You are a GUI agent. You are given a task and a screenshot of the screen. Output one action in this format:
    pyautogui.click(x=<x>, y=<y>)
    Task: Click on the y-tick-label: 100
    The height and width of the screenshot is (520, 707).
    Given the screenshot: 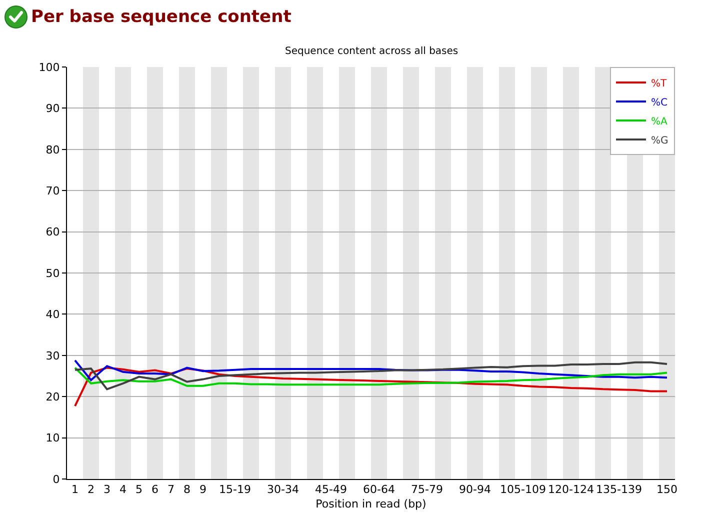 What is the action you would take?
    pyautogui.click(x=49, y=67)
    